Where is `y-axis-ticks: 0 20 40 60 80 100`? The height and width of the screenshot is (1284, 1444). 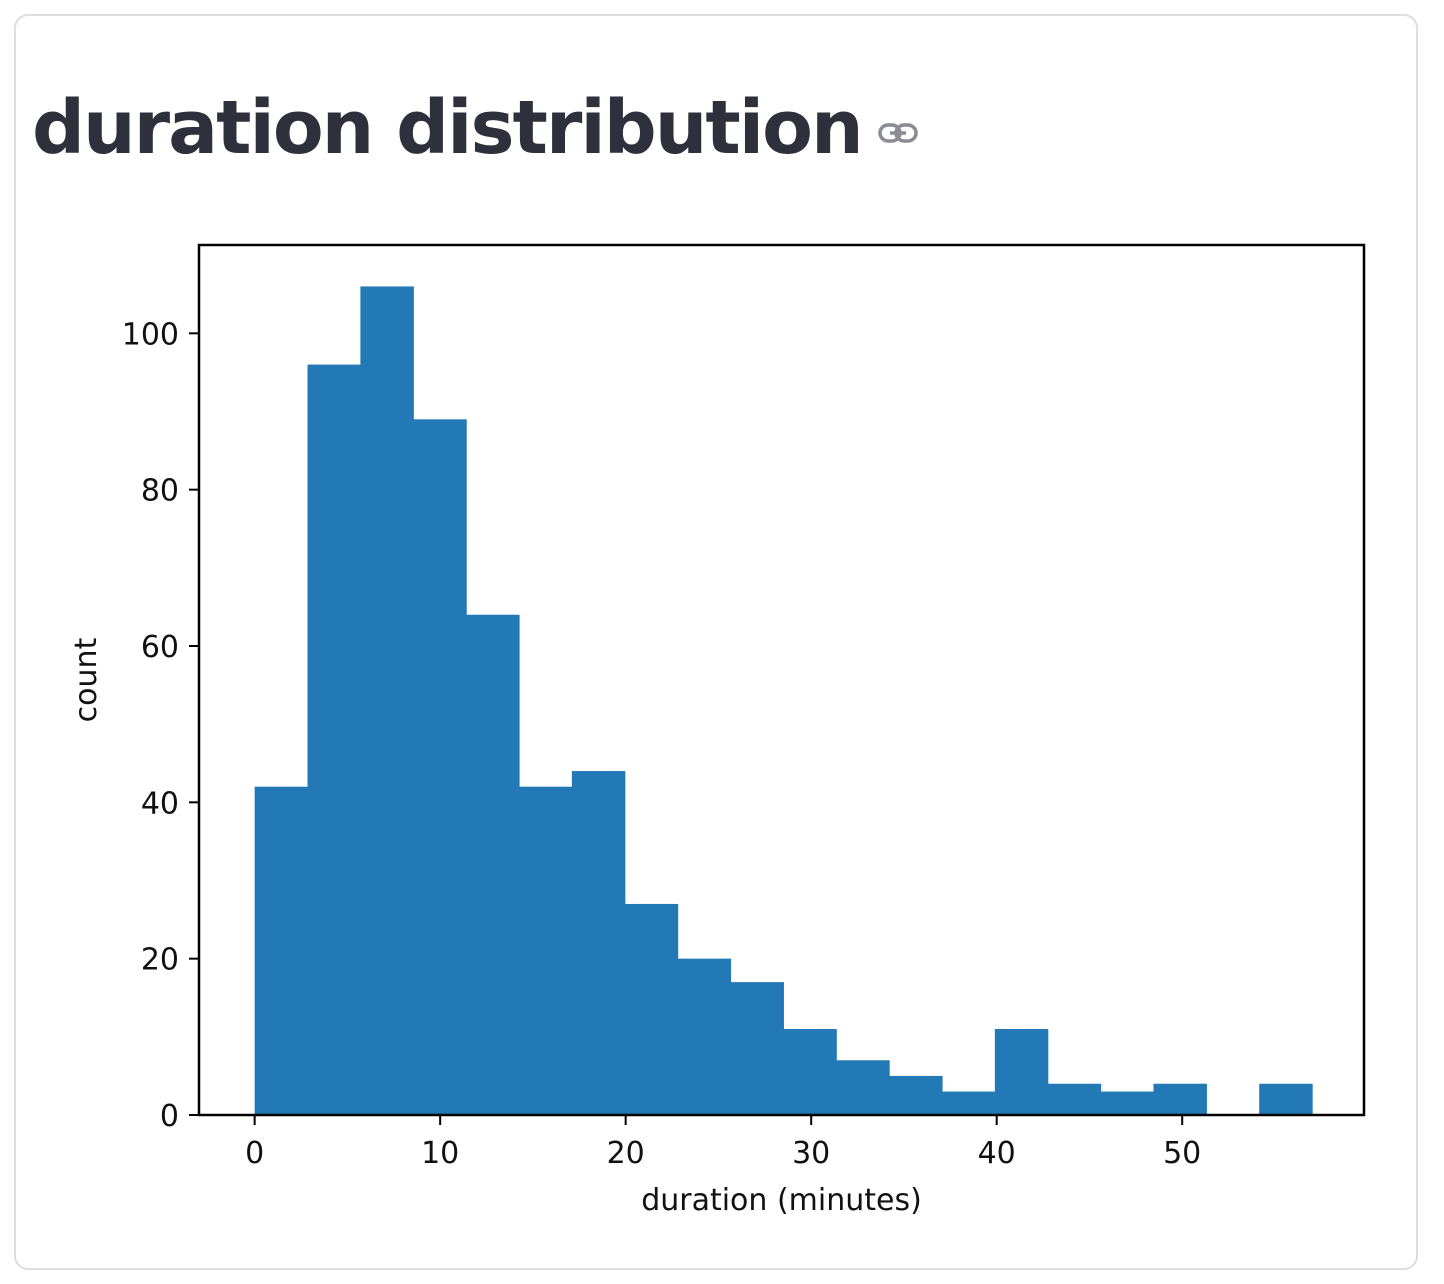
y-axis-ticks: 0 20 40 60 80 100 is located at coordinates (160, 725).